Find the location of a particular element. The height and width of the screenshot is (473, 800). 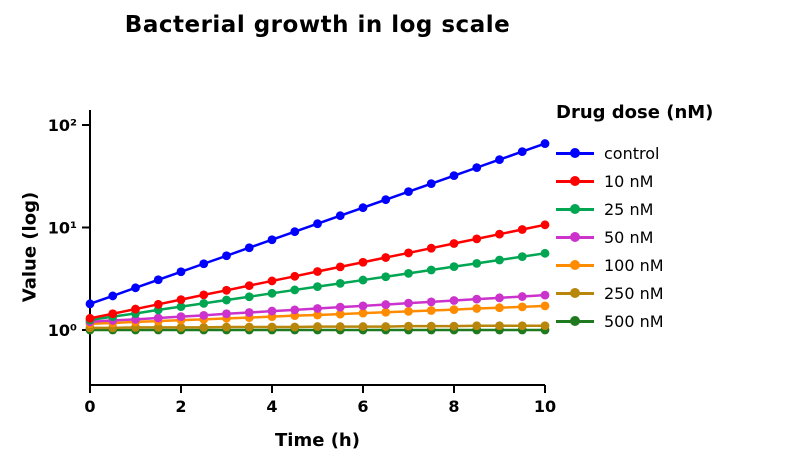

legend-label: 25 nM is located at coordinates (629, 209).